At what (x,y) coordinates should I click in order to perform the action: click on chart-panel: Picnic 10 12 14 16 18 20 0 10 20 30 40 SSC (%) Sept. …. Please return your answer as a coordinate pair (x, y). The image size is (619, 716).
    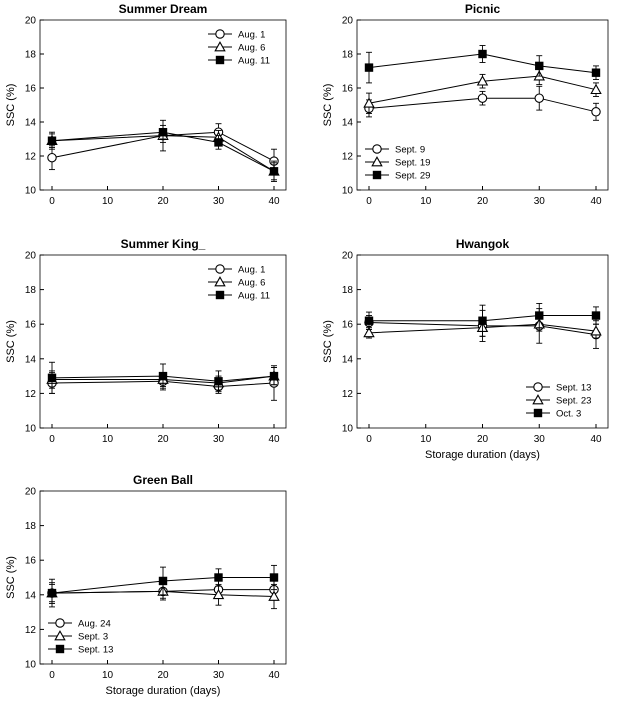
    Looking at the image, I should click on (465, 104).